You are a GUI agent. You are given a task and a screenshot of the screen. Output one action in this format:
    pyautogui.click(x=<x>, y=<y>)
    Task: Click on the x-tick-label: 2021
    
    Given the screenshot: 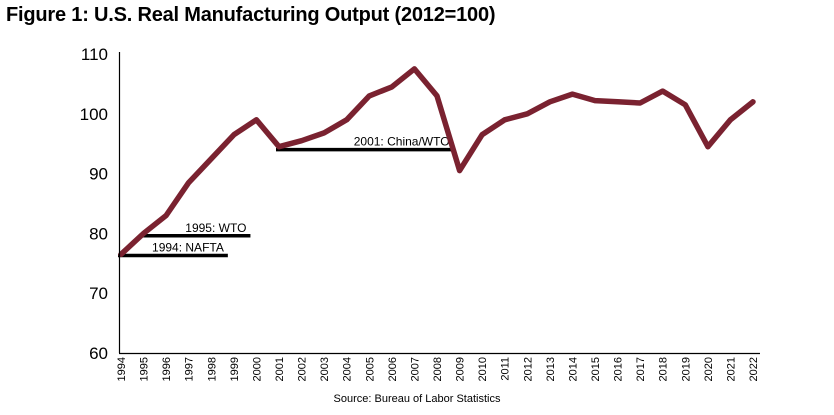 What is the action you would take?
    pyautogui.click(x=731, y=369)
    